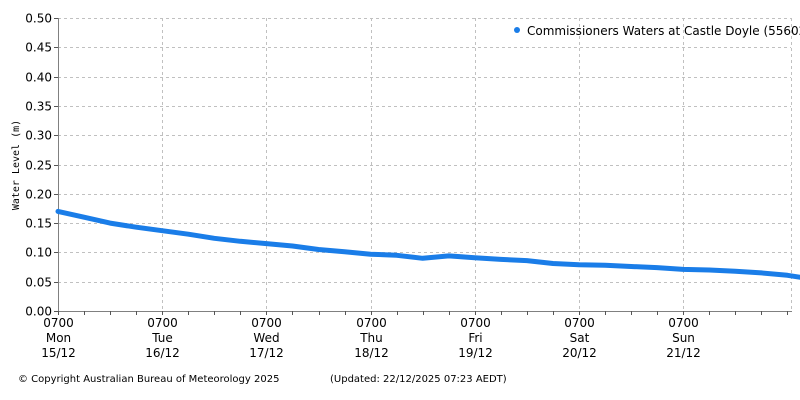 The width and height of the screenshot is (800, 400). I want to click on y-tick-label: 0.15, so click(38, 224).